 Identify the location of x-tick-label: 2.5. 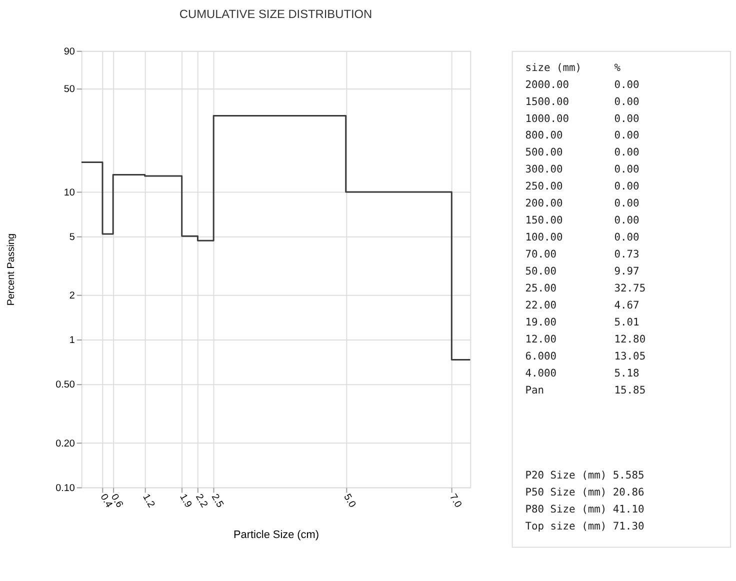
(217, 501).